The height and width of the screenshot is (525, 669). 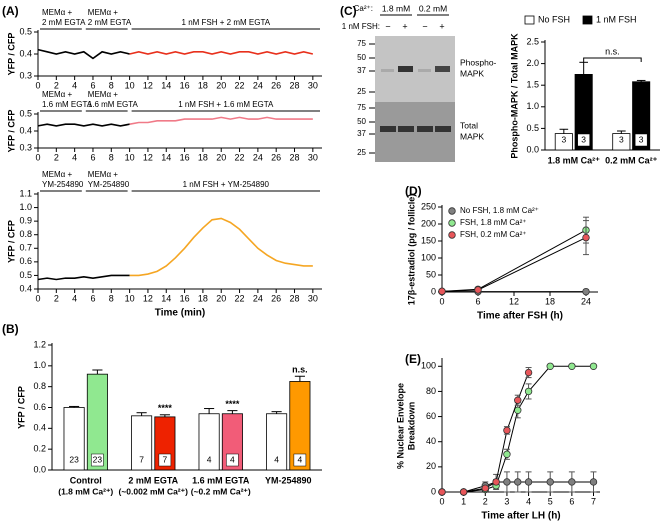 What do you see at coordinates (631, 160) in the screenshot?
I see `category-label: 0.2 mM Ca²⁺` at bounding box center [631, 160].